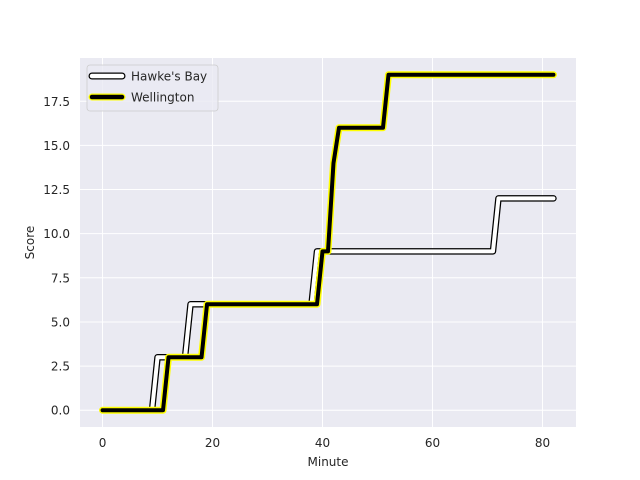 The width and height of the screenshot is (640, 480). I want to click on y-tick-label: 2.5, so click(60, 367).